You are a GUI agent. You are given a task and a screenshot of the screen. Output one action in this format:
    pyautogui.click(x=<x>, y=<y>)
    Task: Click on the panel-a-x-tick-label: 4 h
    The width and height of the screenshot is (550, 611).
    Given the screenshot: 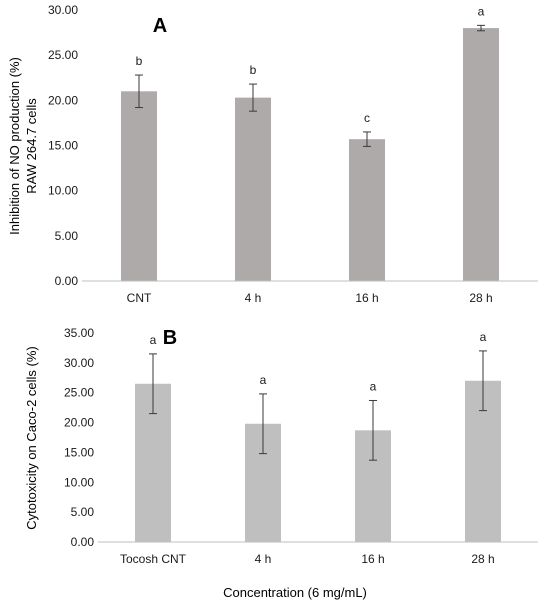 What is the action you would take?
    pyautogui.click(x=253, y=298)
    